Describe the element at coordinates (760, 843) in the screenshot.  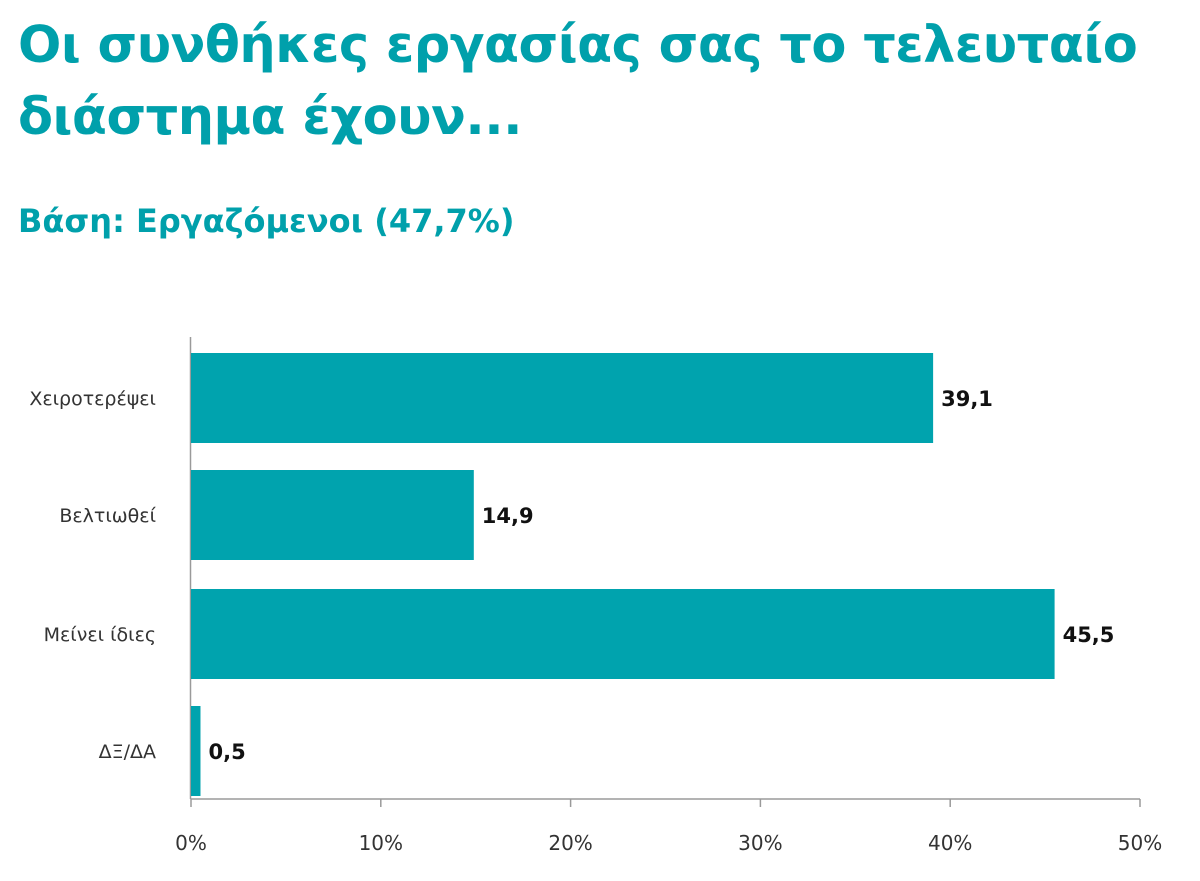
I see `x-tick-label: 30%` at that location.